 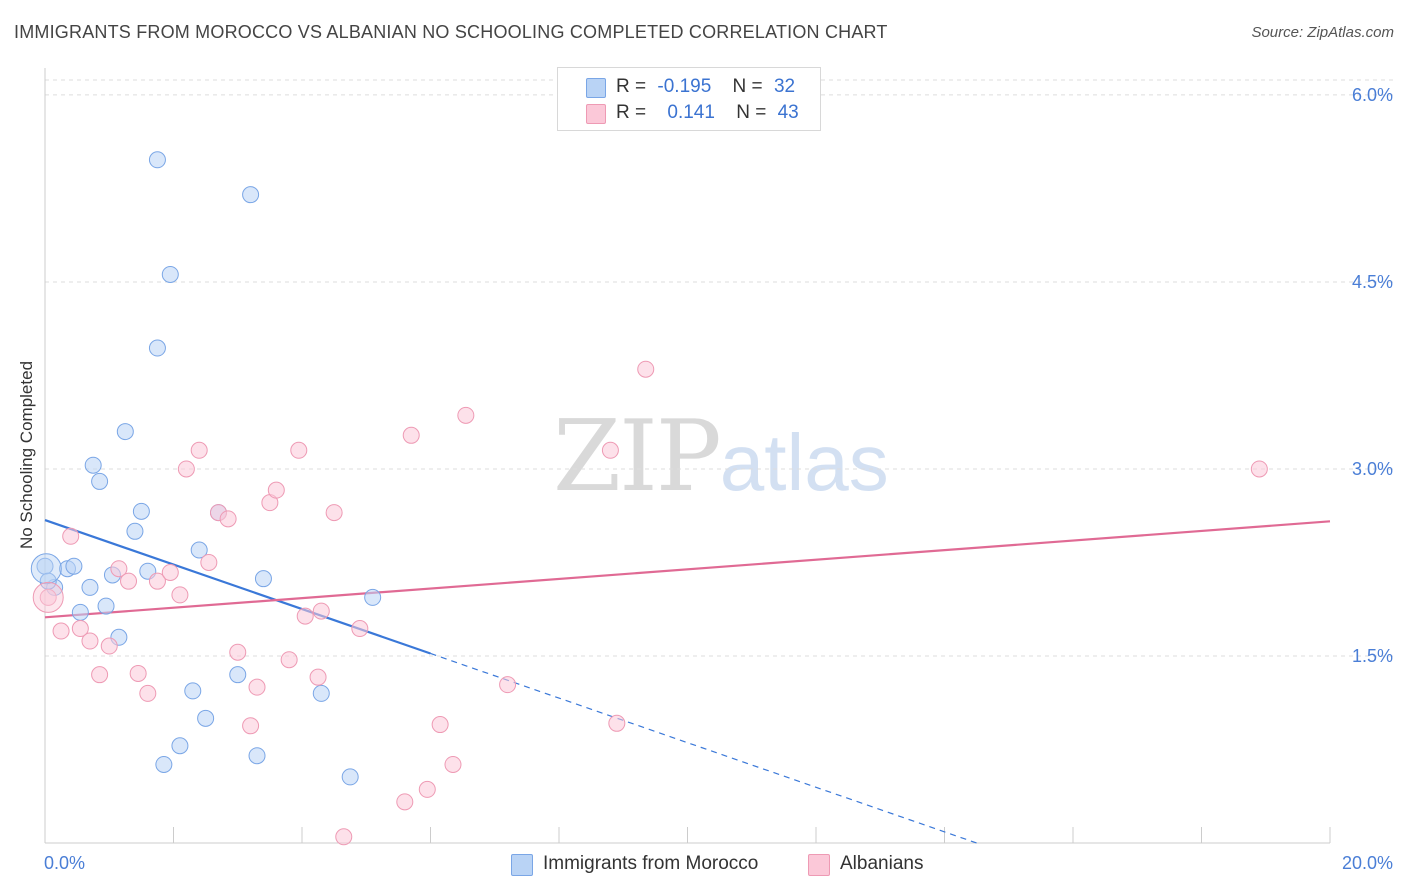 I want to click on legend-n-value: 32, so click(x=784, y=86).